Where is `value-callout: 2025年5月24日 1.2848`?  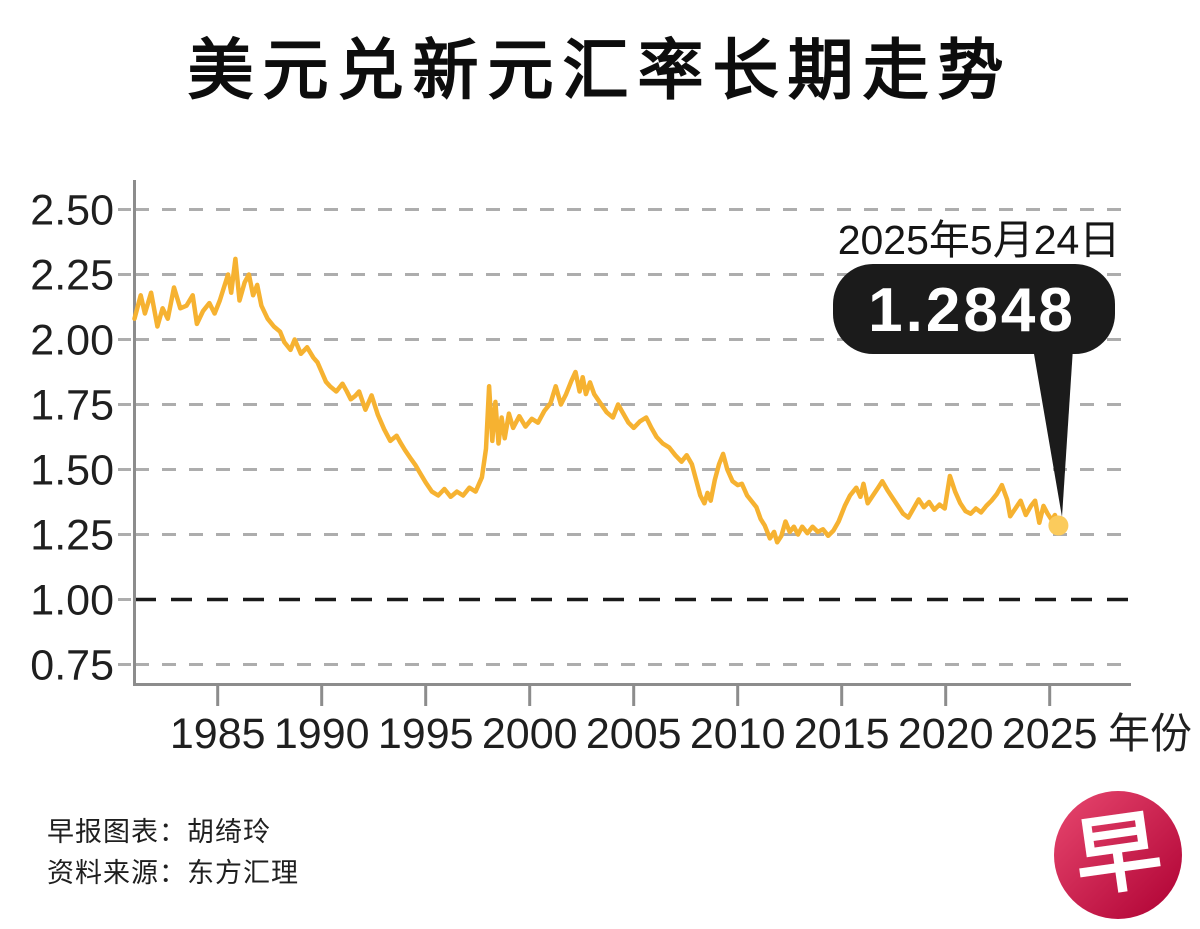 value-callout: 2025年5月24日 1.2848 is located at coordinates (976, 367).